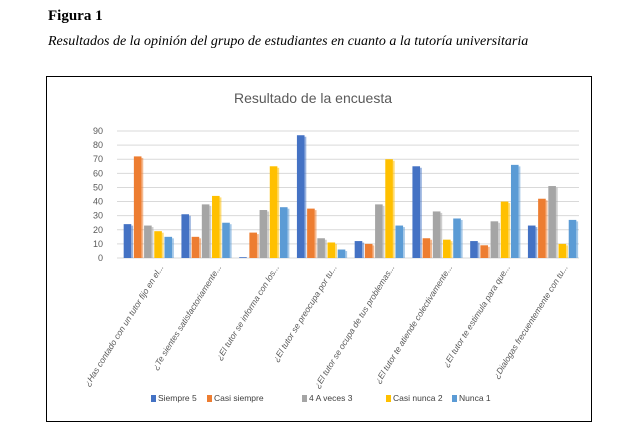 This screenshot has width=640, height=434. What do you see at coordinates (239, 398) in the screenshot?
I see `legend-label-2: Casi siempre` at bounding box center [239, 398].